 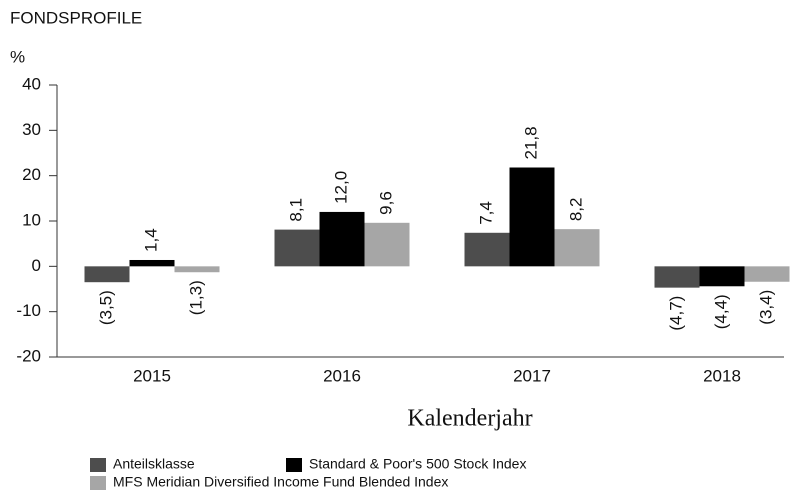 What do you see at coordinates (417, 464) in the screenshot?
I see `legend-label: Standard & Poor's 500 Stock Index` at bounding box center [417, 464].